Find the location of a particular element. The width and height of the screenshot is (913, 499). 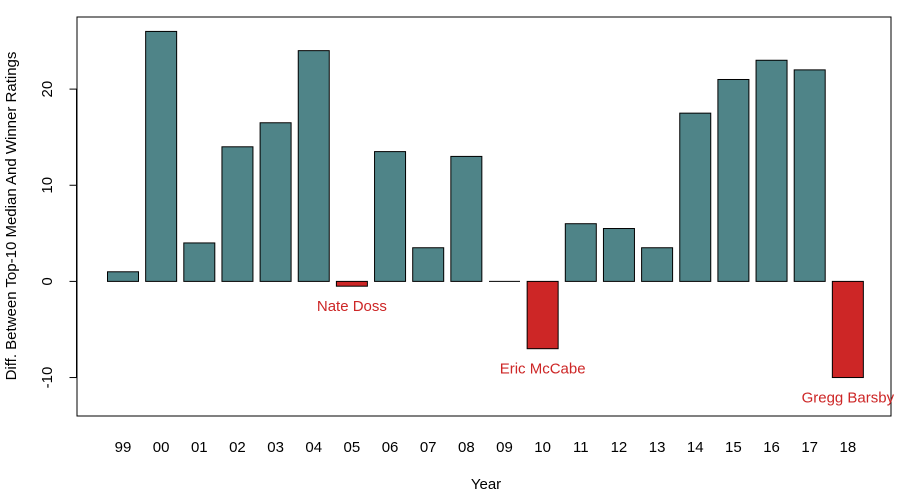

x-axis-label: Year is located at coordinates (486, 484).